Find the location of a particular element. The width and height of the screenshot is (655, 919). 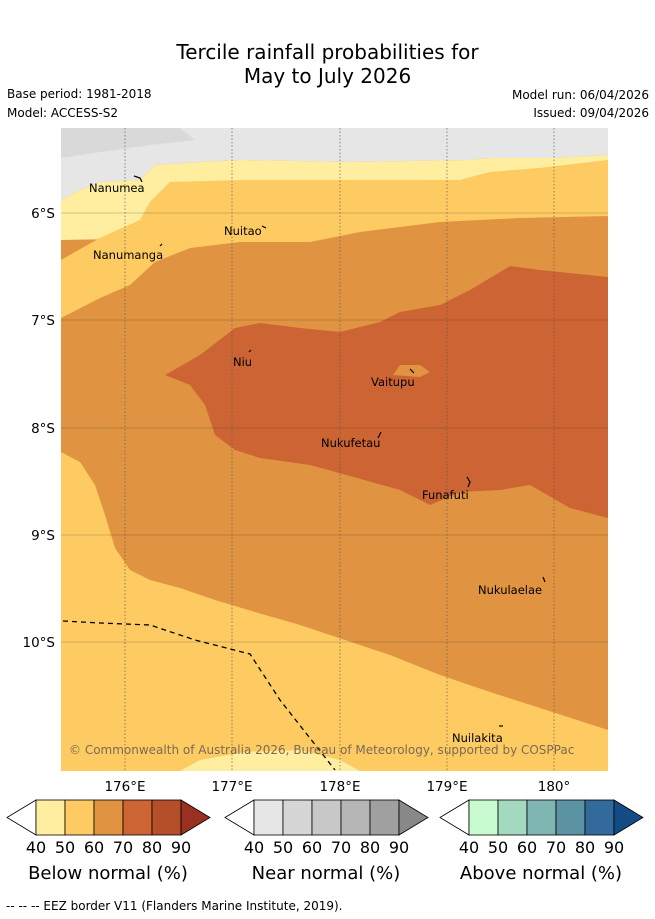

below-tick-label: 60 is located at coordinates (94, 847).